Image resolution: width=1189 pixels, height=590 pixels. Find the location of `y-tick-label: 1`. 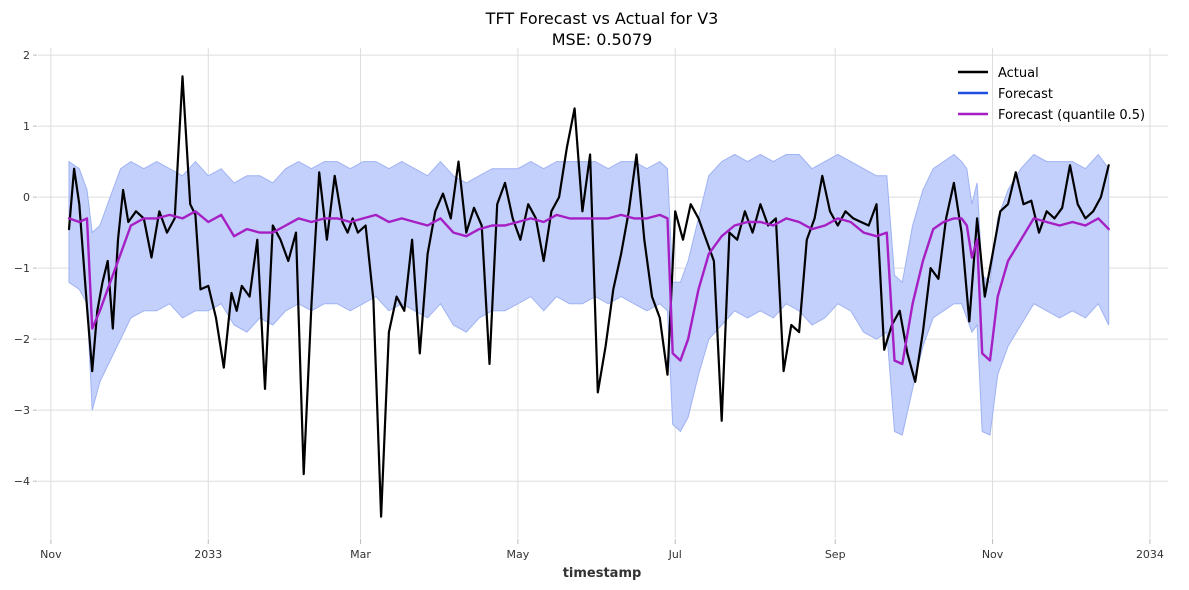

y-tick-label: 1 is located at coordinates (26, 126).